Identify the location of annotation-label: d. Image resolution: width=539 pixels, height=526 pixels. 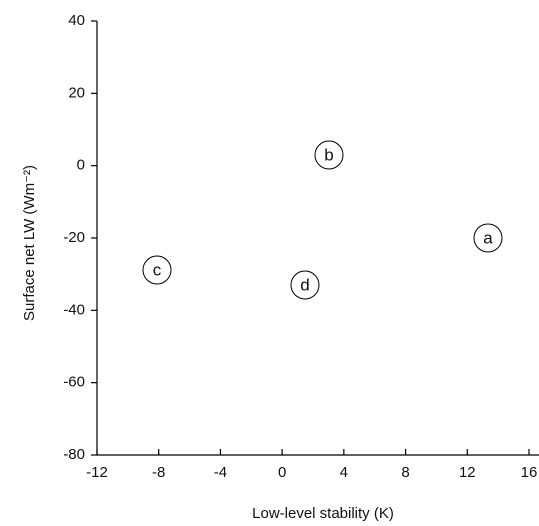
(304, 284).